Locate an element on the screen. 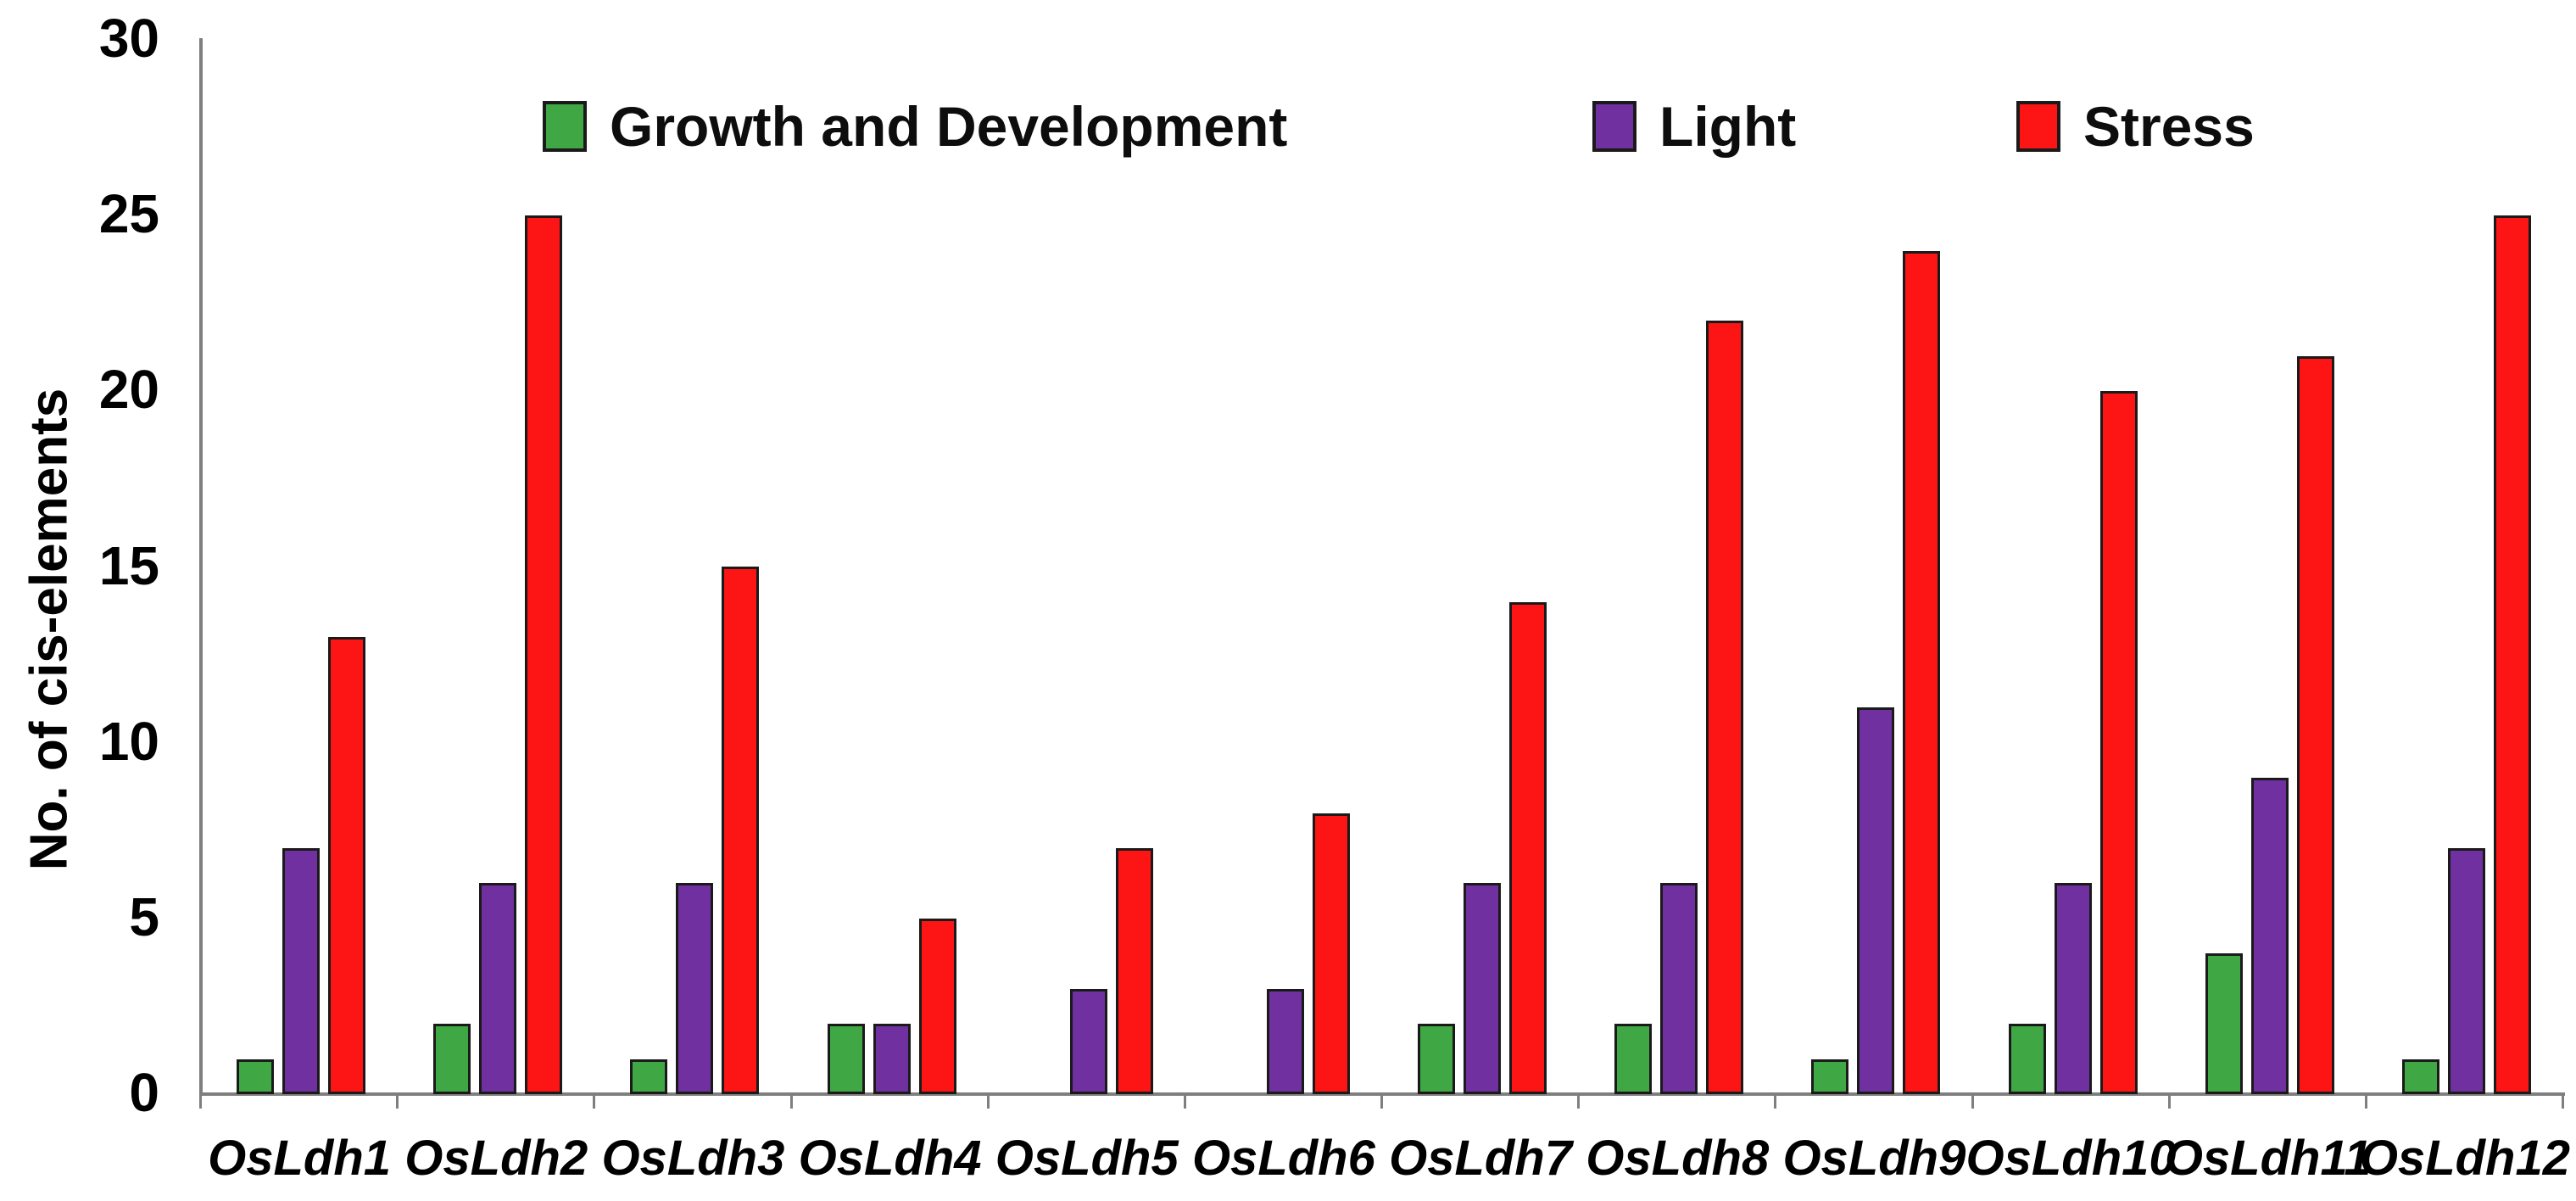 This screenshot has height=1201, width=2576. x-category-label-osldh9: OsLdh9 is located at coordinates (1874, 1158).